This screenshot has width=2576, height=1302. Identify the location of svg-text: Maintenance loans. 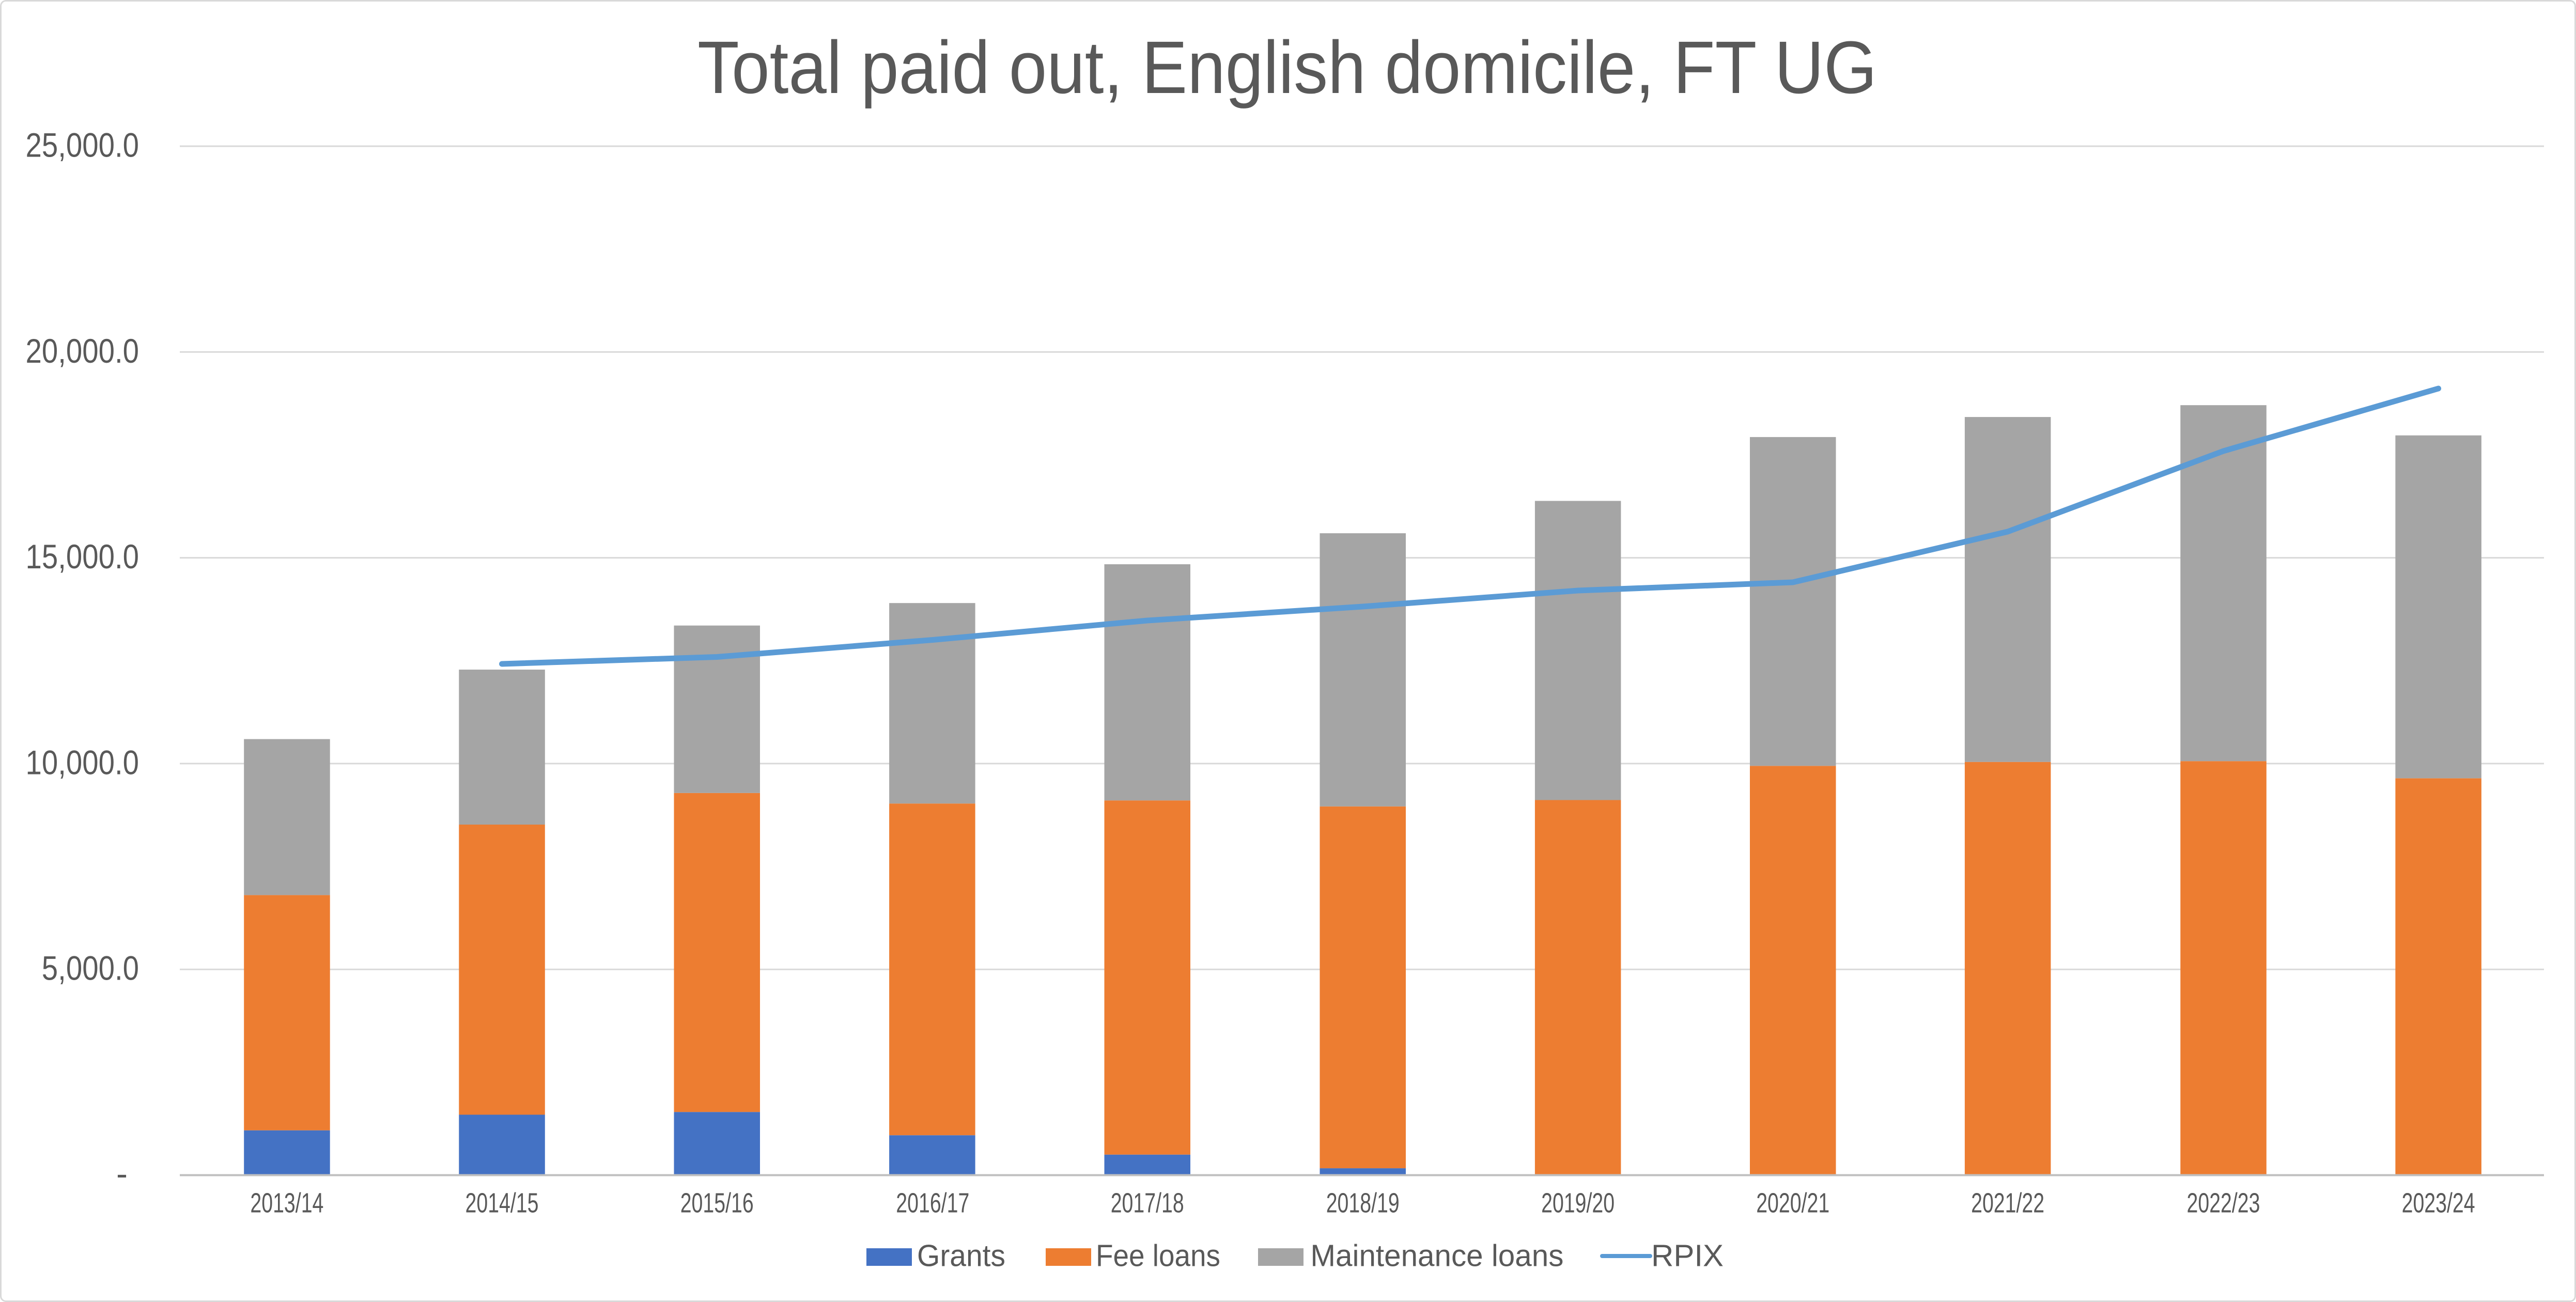
(1436, 1256).